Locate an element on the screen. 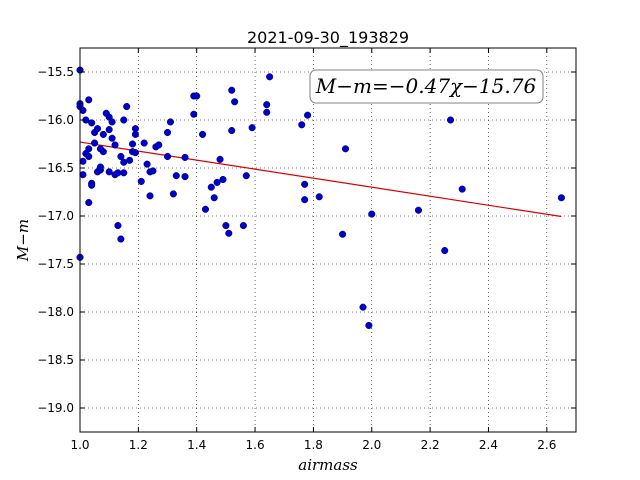  x-tick-label: 1.8 is located at coordinates (313, 445).